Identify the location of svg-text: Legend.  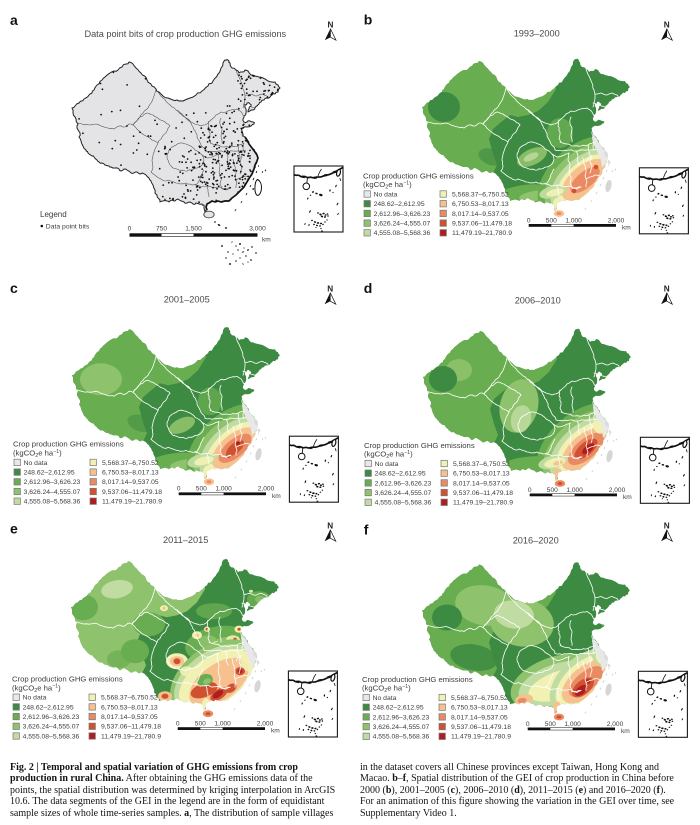
(53, 214).